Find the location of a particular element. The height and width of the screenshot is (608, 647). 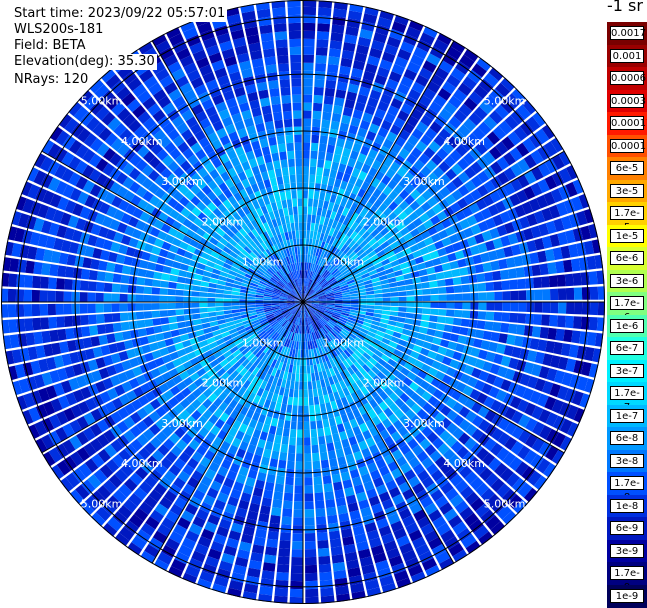

colorbar-level-label: 3e-5 is located at coordinates (627, 191).